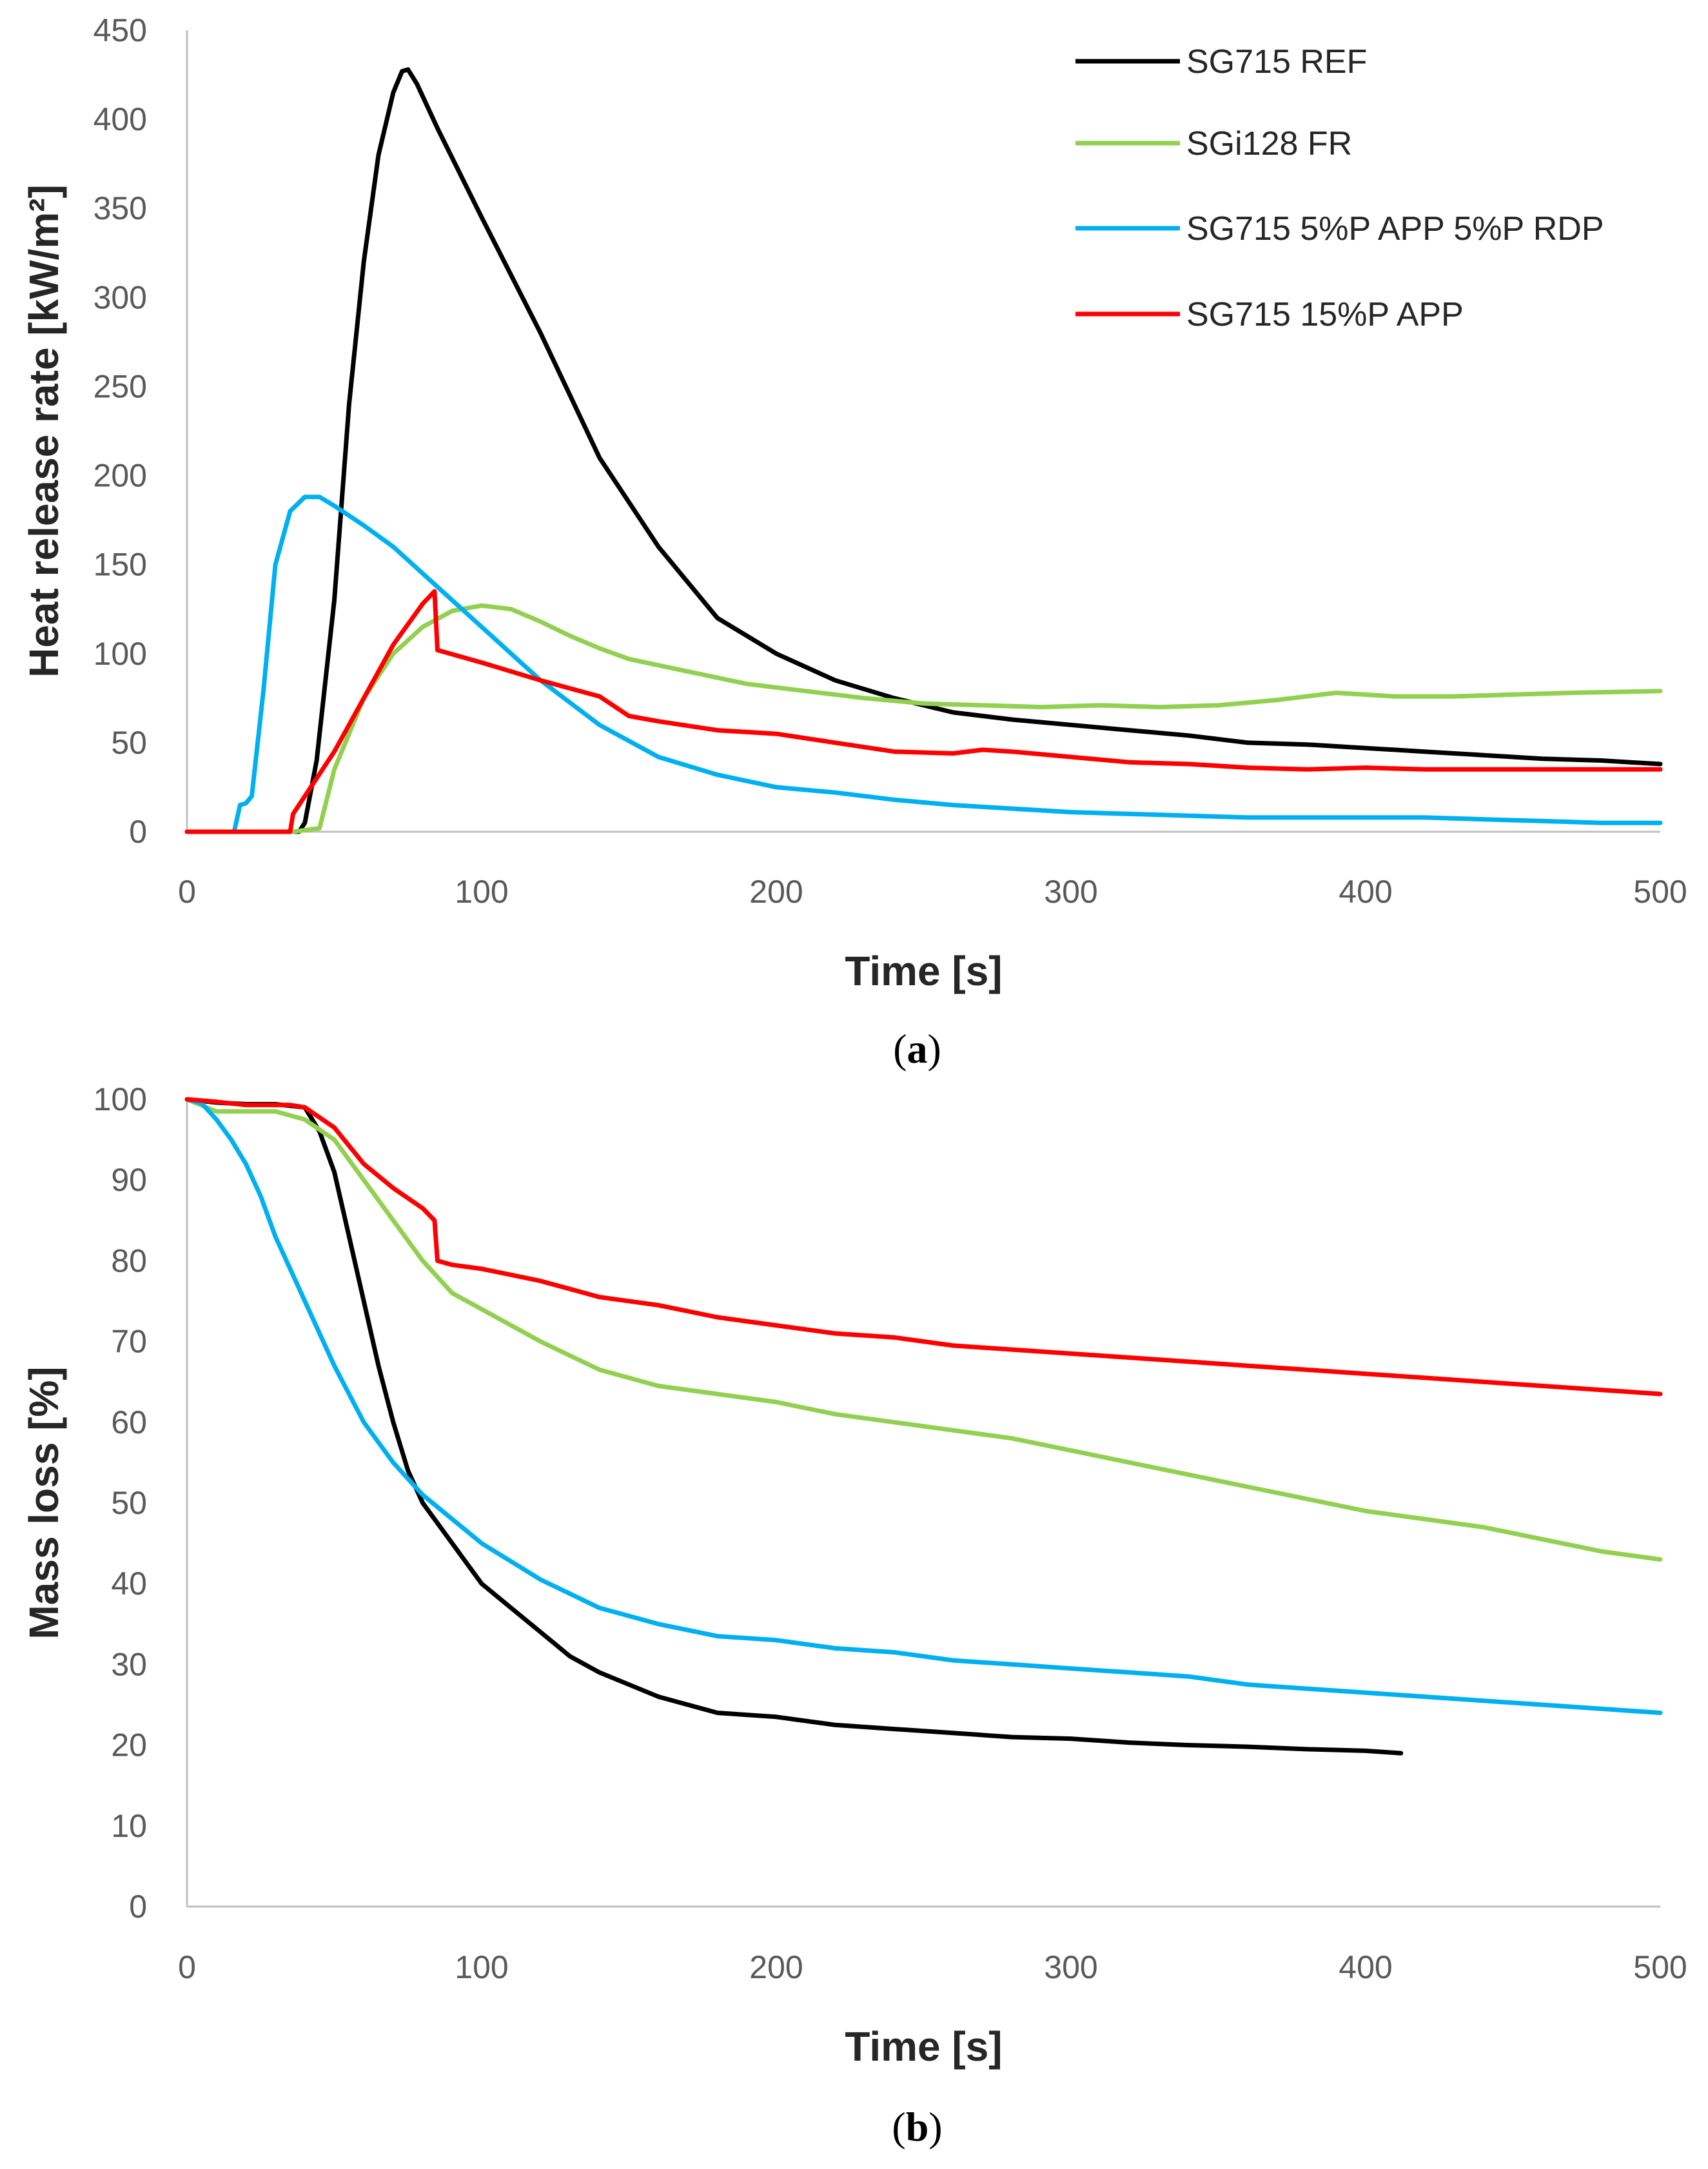  Describe the element at coordinates (44, 1502) in the screenshot. I see `y-axis-title: Mass loss [%]` at that location.